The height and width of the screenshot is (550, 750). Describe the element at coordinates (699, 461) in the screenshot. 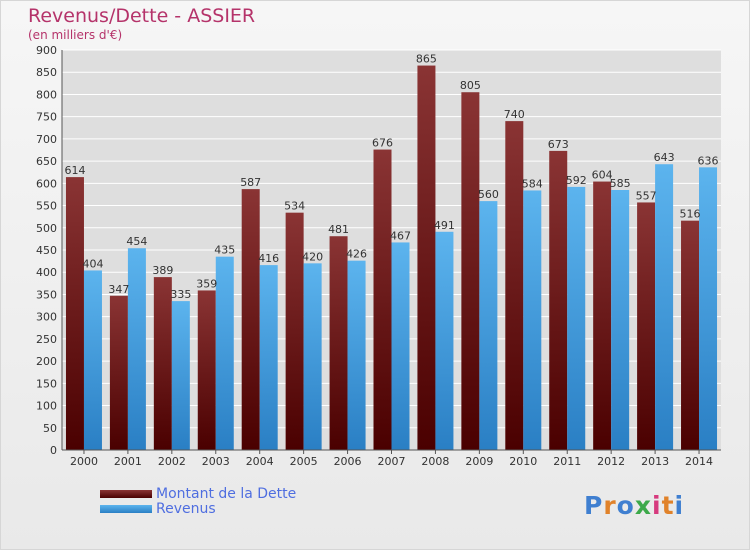

I see `x-tick-label: 2014` at that location.